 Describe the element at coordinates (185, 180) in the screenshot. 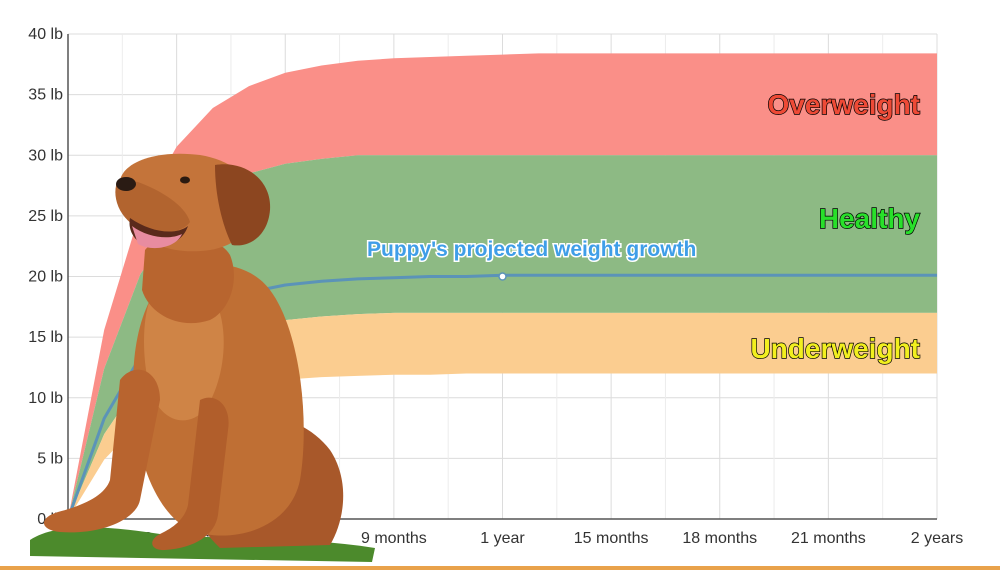

I see `dog-eye` at that location.